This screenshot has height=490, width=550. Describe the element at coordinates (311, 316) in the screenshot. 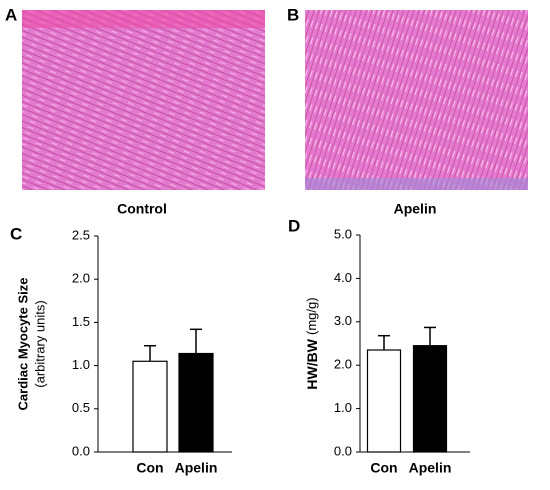

I see `y-axis-label-unit: (mg/g)` at that location.